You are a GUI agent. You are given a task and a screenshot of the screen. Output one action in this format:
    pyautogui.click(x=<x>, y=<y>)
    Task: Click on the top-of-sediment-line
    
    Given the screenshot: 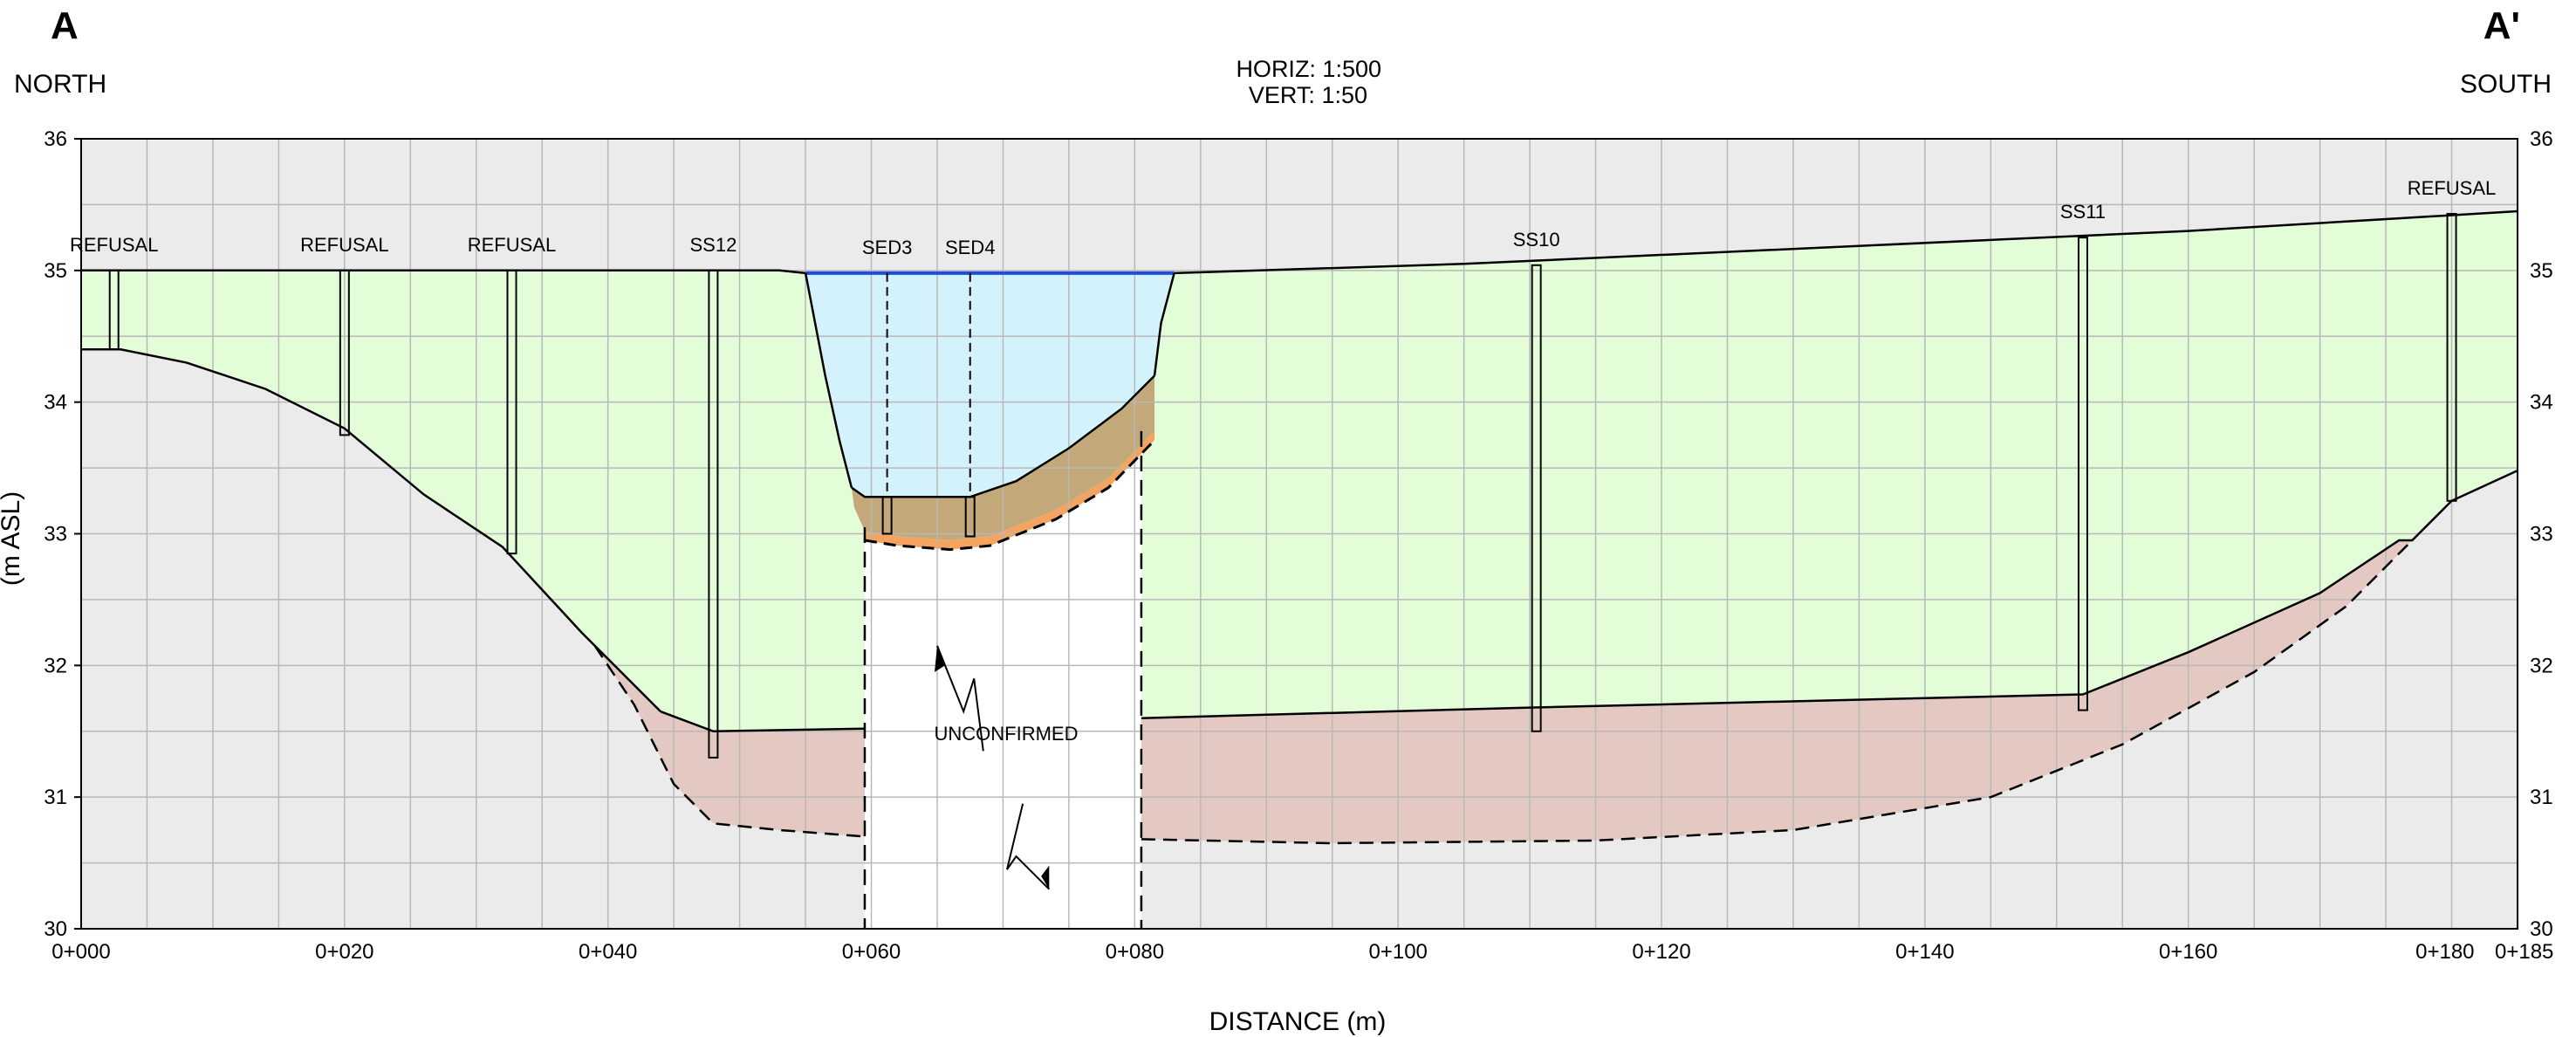 What is the action you would take?
    pyautogui.click(x=1003, y=436)
    